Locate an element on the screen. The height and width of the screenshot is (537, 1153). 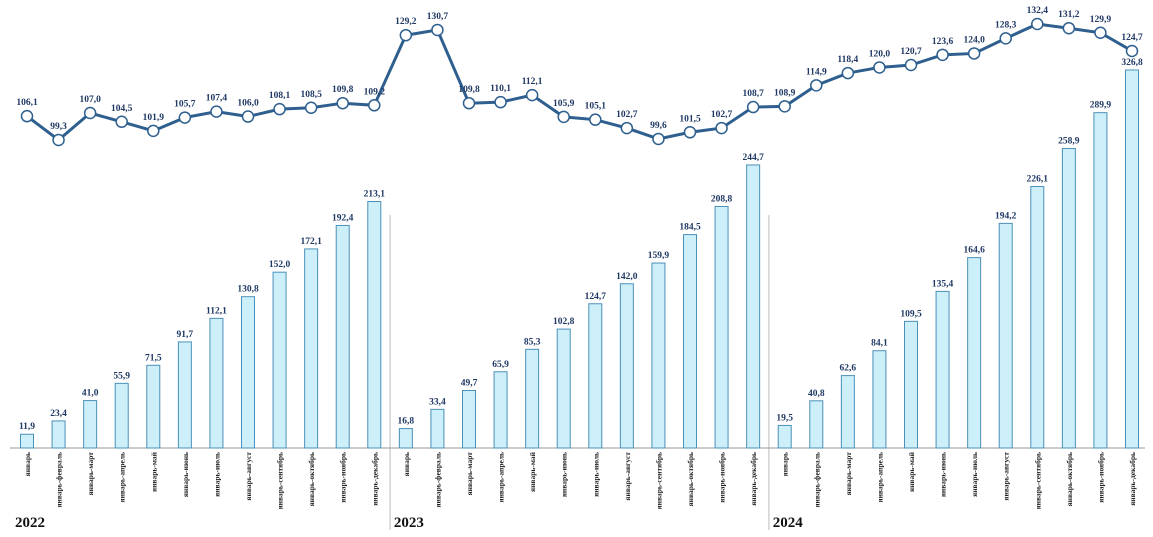
line-value-label: 105,7 is located at coordinates (185, 105).